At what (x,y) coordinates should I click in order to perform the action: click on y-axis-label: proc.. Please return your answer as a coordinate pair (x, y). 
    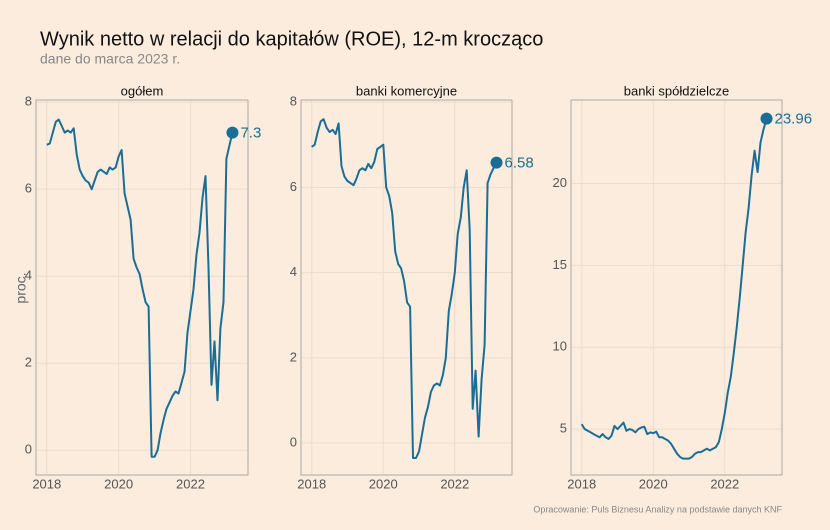
    Looking at the image, I should click on (21, 287).